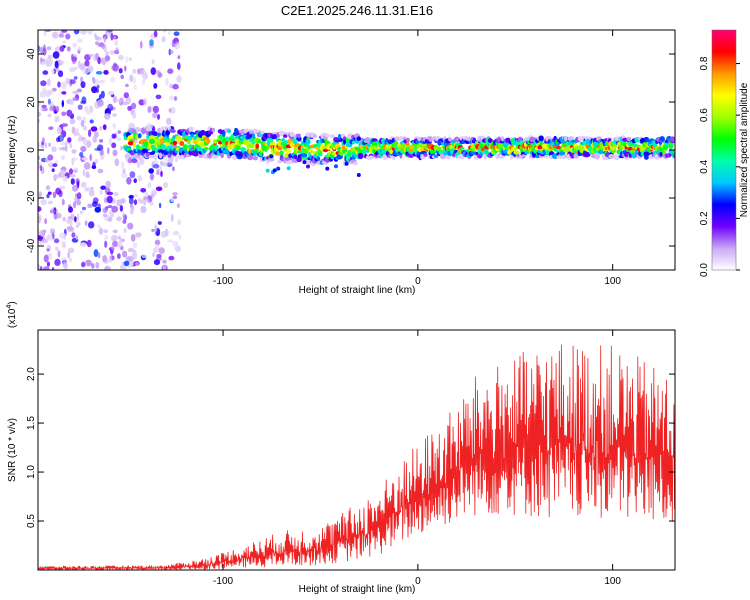 The height and width of the screenshot is (600, 750). What do you see at coordinates (31, 150) in the screenshot?
I see `spectrogram-ytick-label-2: 0` at bounding box center [31, 150].